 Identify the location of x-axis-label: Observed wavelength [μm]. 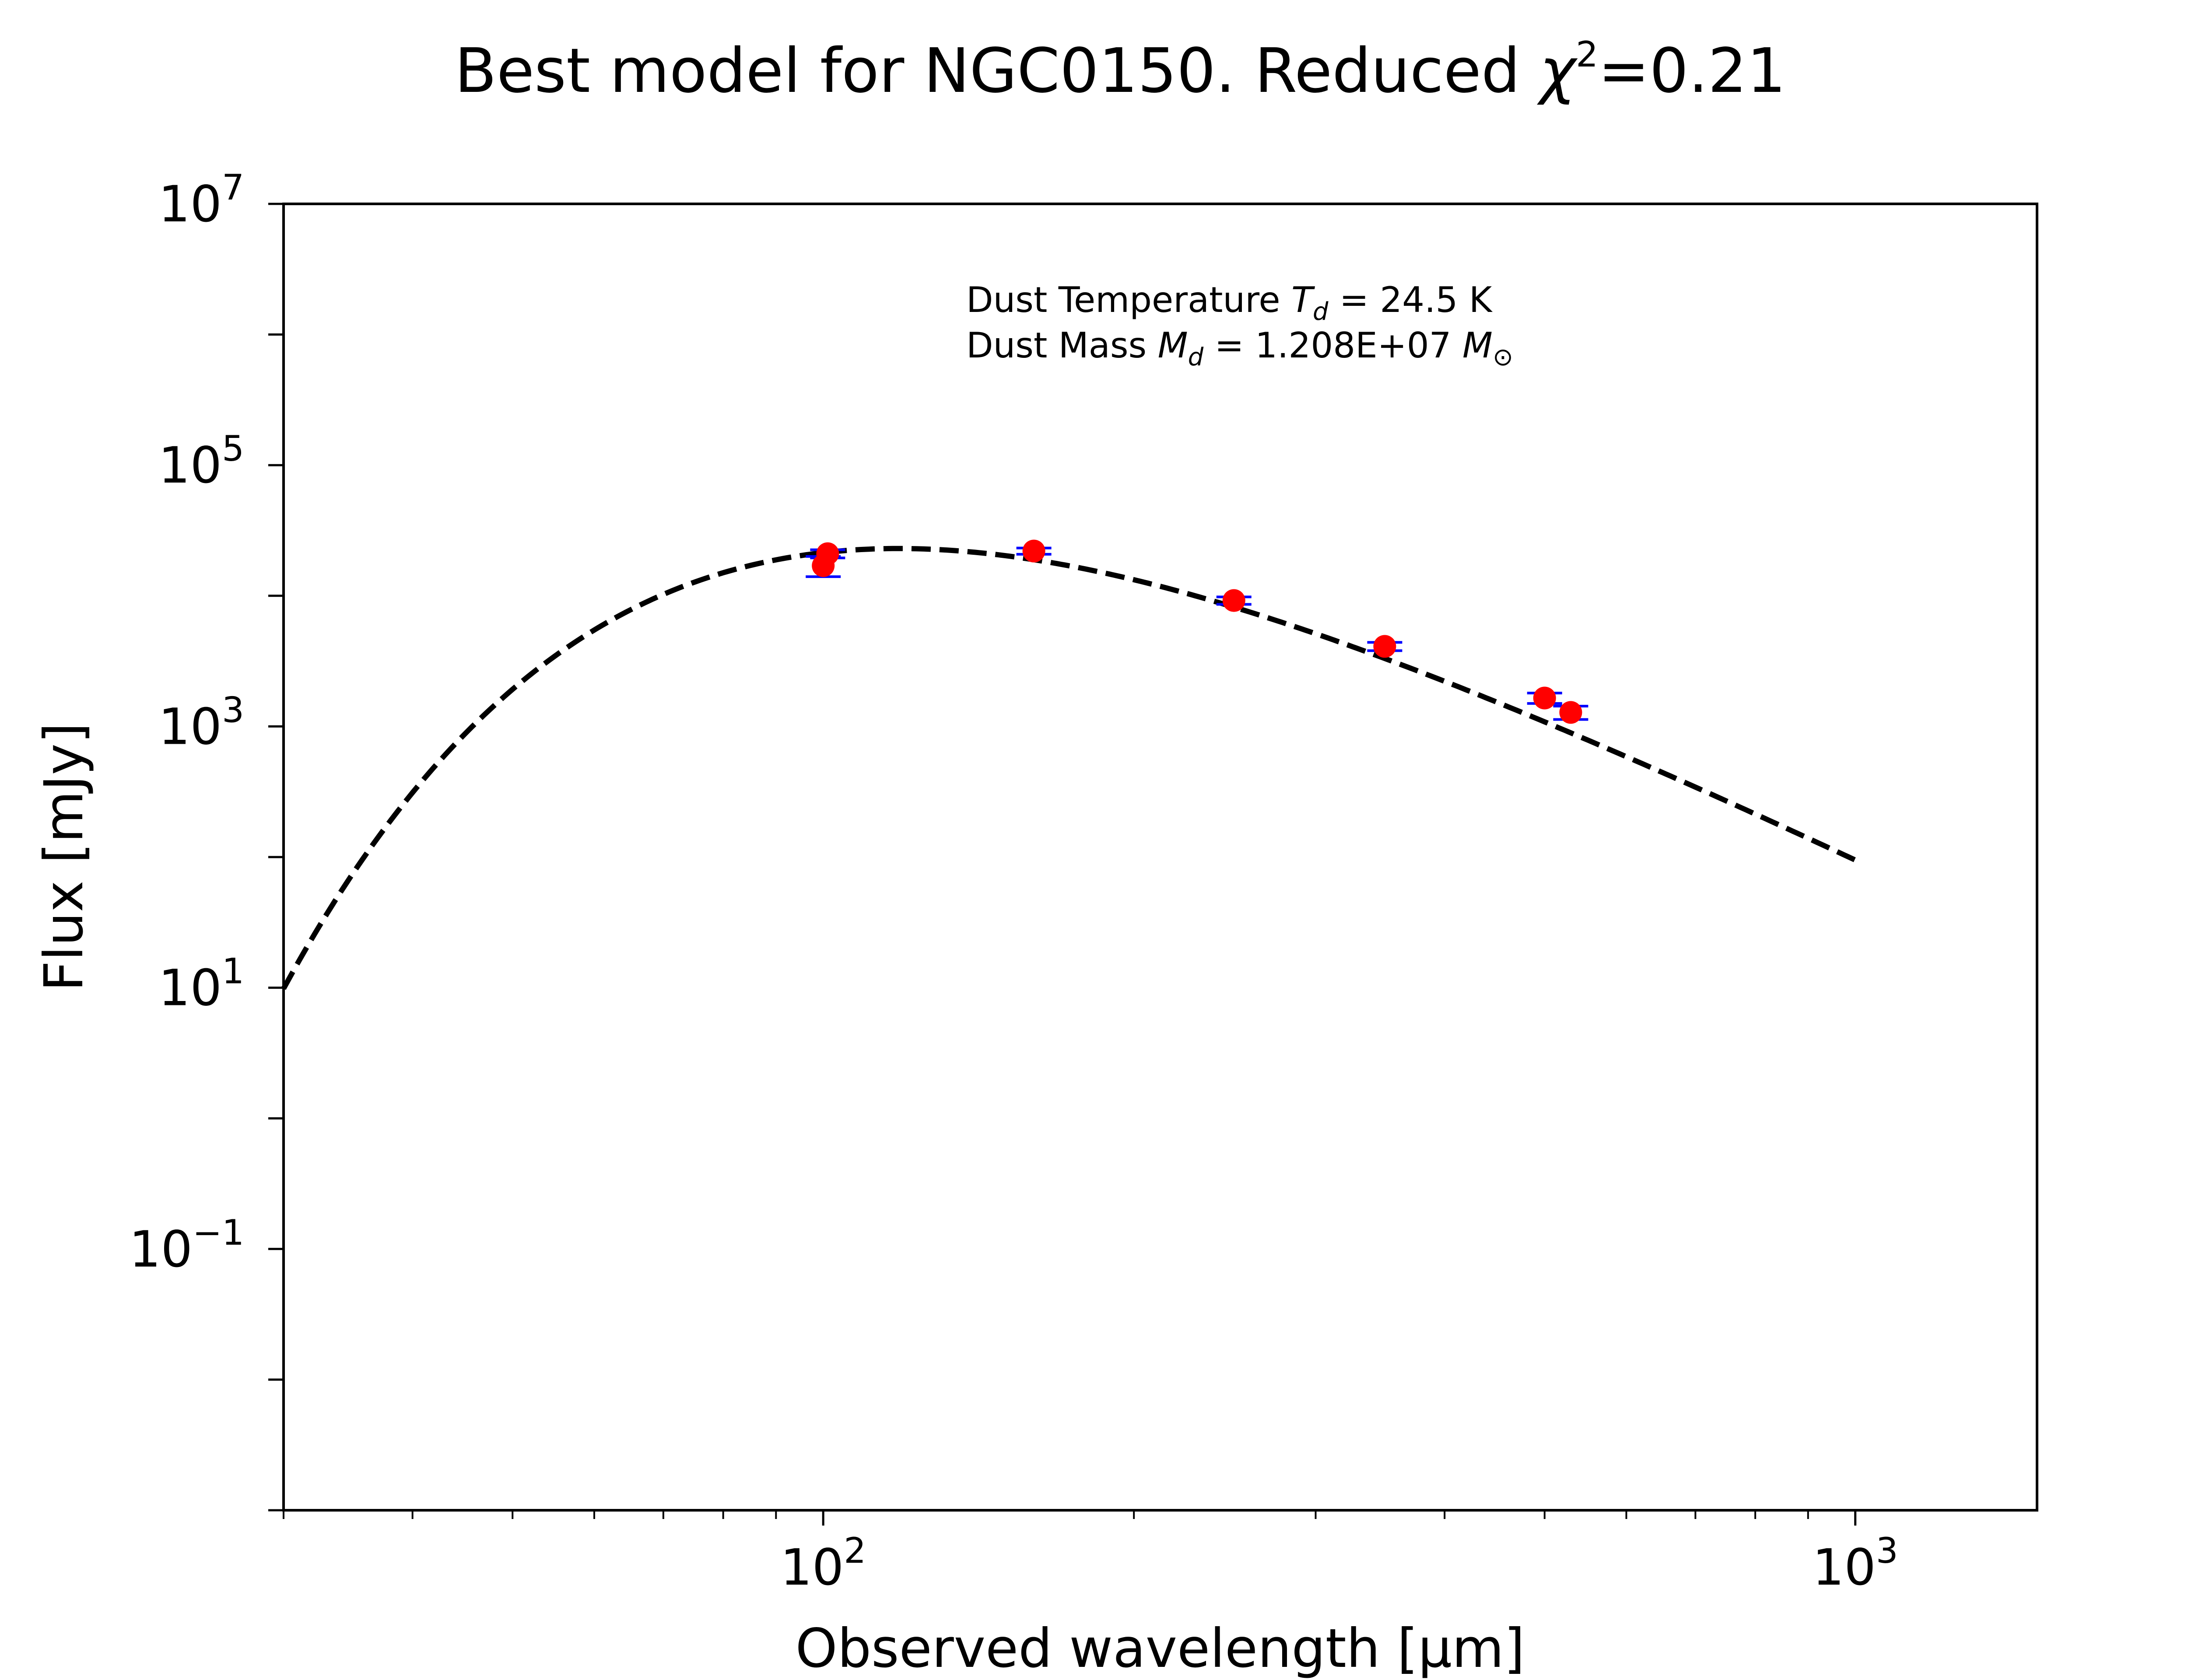
(1161, 1648).